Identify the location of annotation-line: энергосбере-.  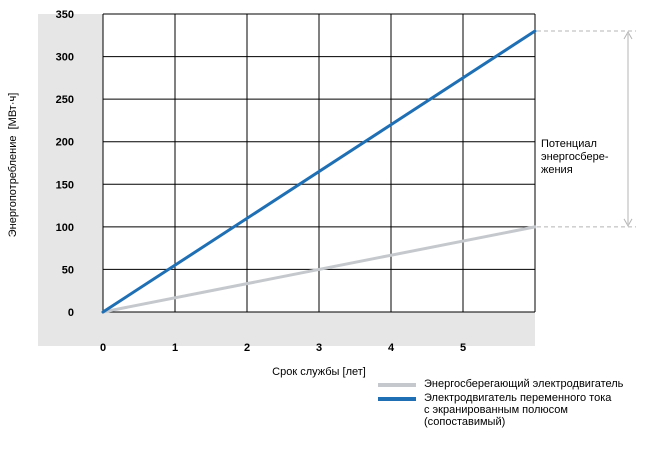
(575, 157).